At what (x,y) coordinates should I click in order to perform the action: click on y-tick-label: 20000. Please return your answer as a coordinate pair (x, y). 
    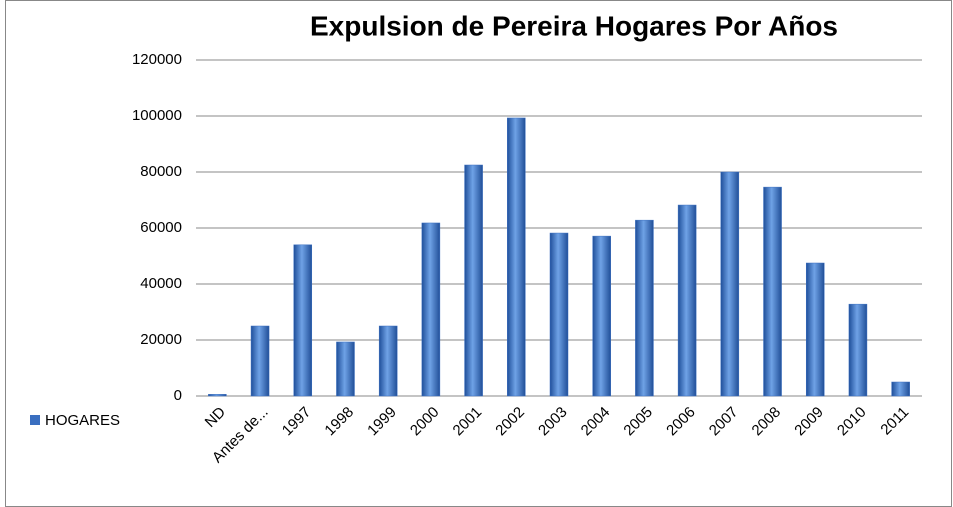
    Looking at the image, I should click on (161, 339).